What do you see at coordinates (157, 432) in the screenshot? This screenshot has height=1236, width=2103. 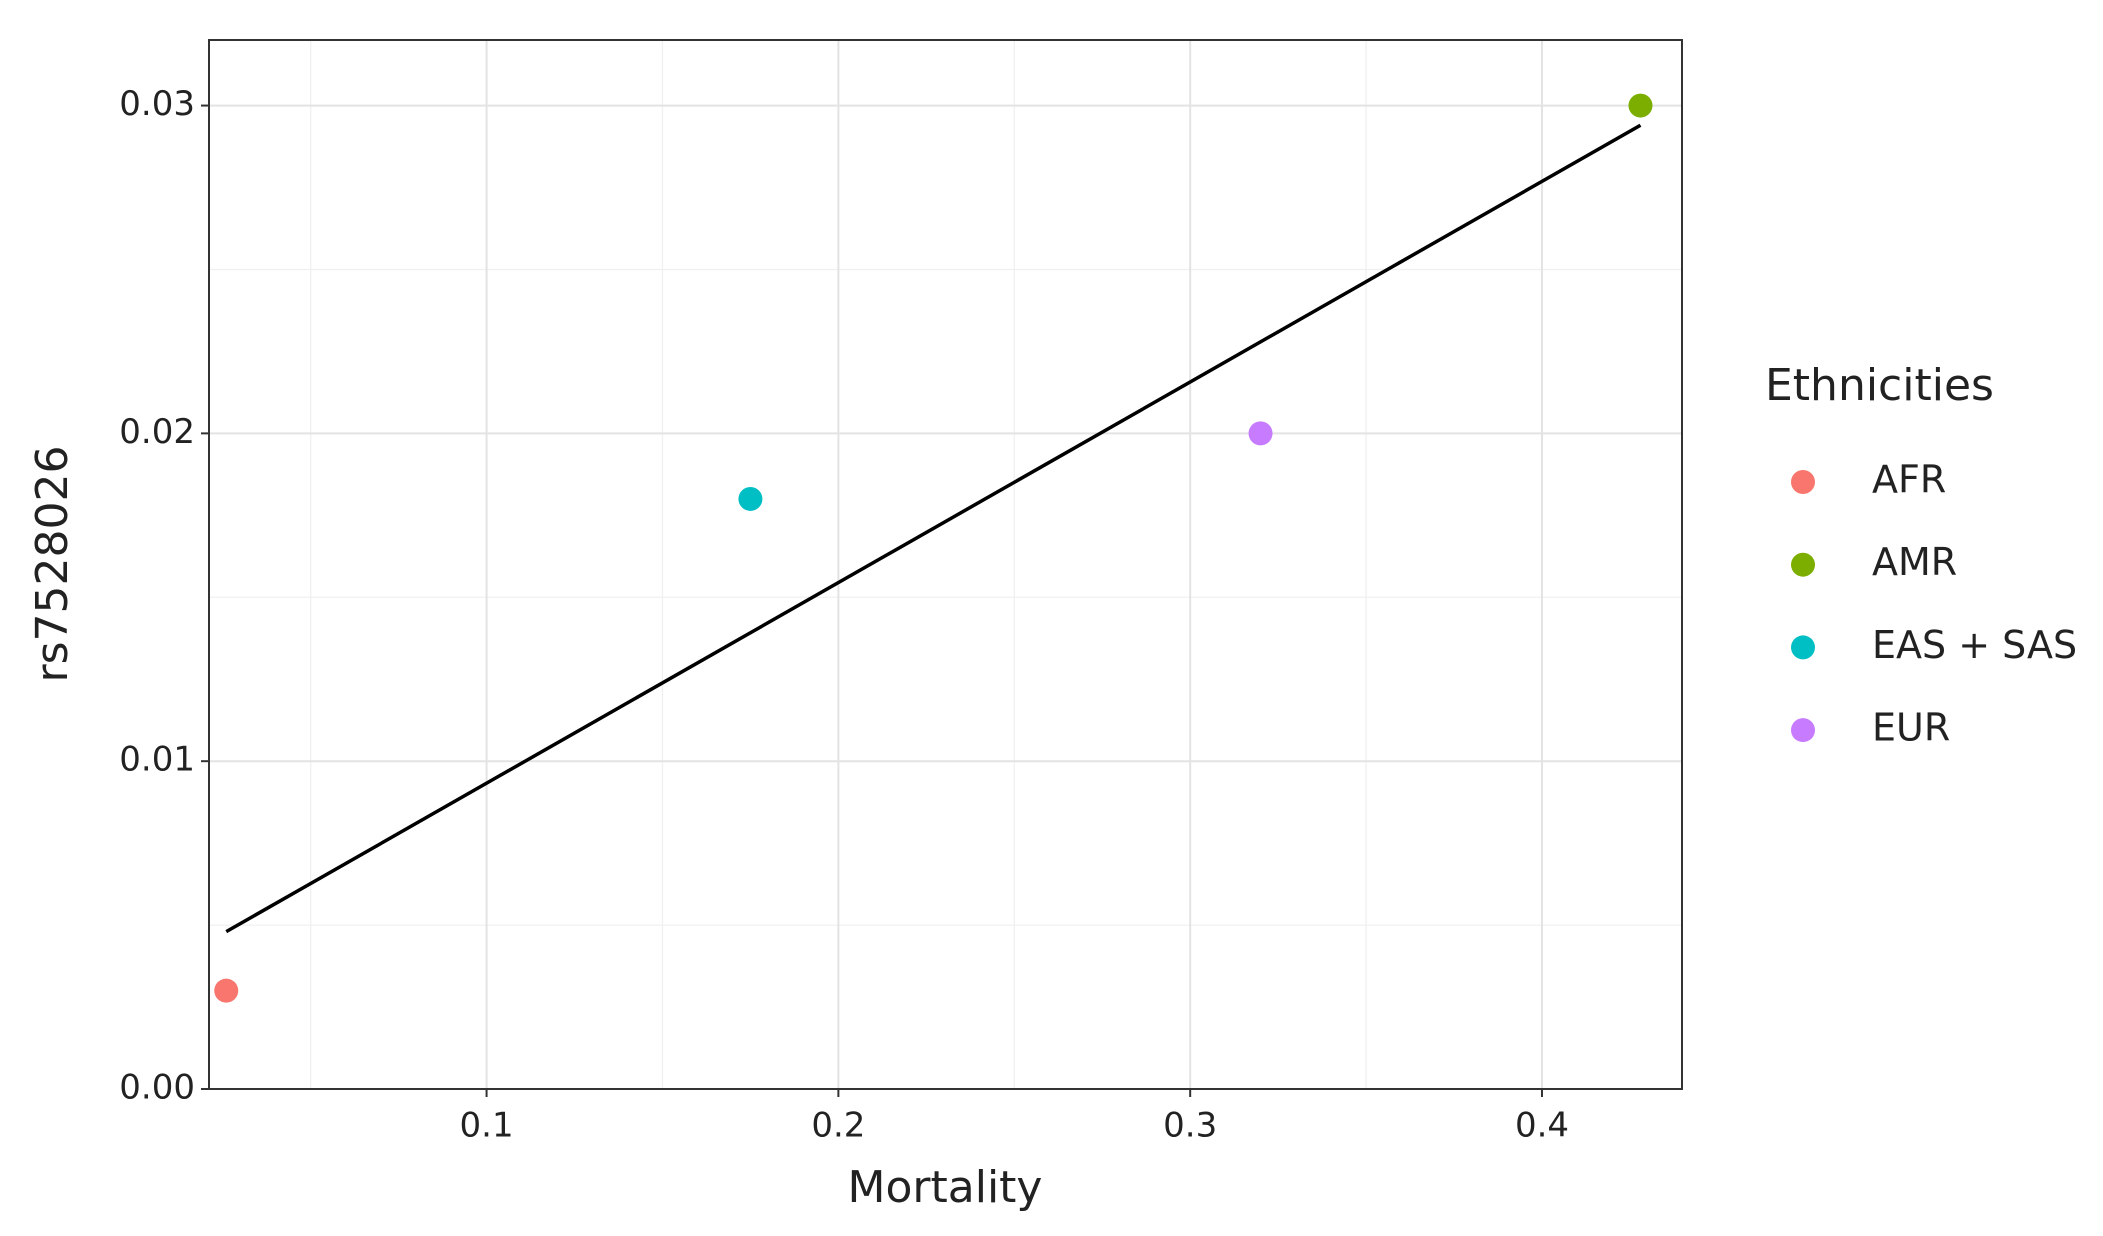 I see `y-tick-label: 0.02` at bounding box center [157, 432].